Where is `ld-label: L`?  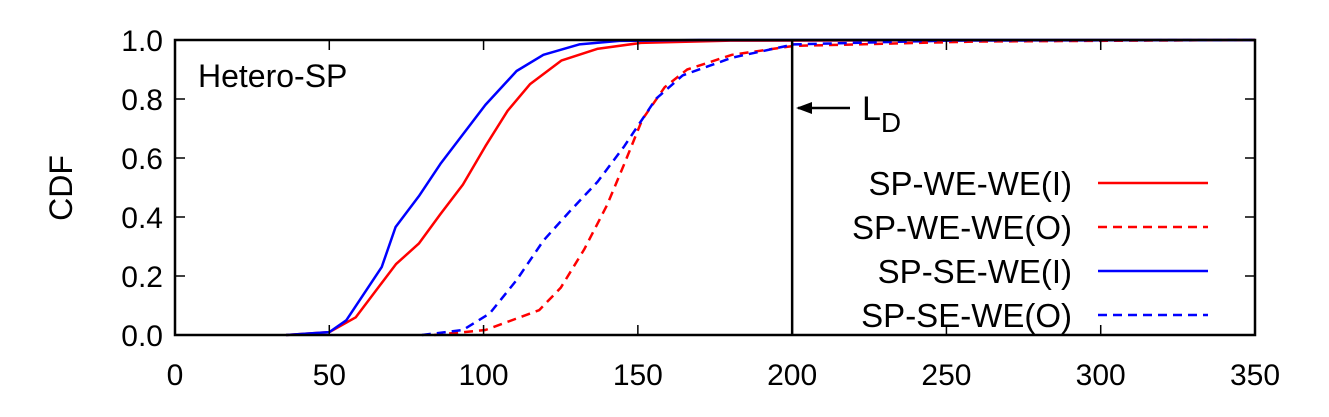 ld-label: L is located at coordinates (871, 109).